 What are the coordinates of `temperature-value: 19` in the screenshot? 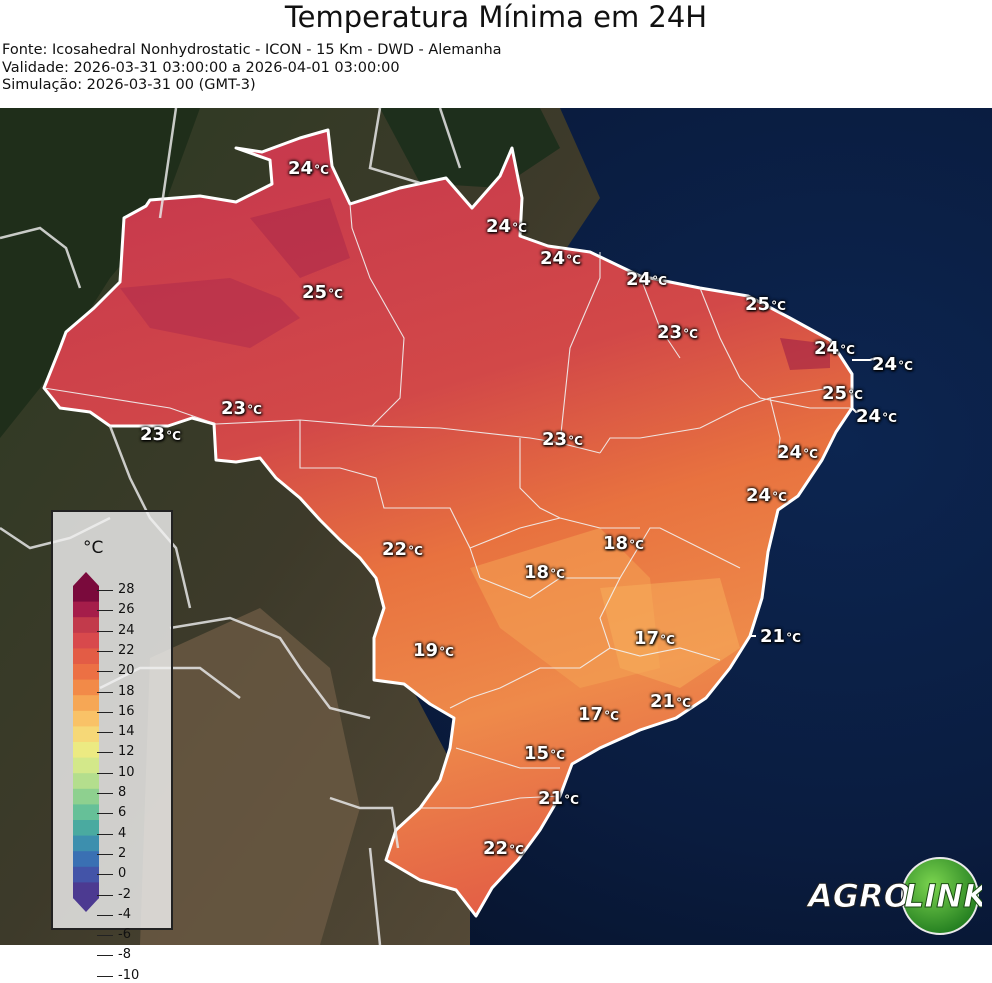 It's located at (426, 650).